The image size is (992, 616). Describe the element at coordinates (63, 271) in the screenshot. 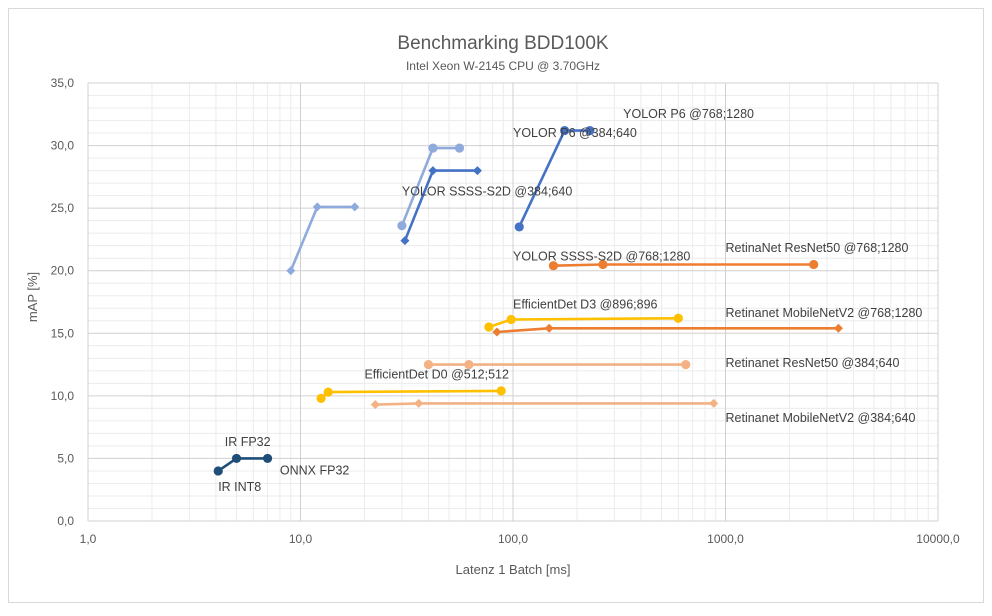

I see `y-tick-label: 20,0` at that location.